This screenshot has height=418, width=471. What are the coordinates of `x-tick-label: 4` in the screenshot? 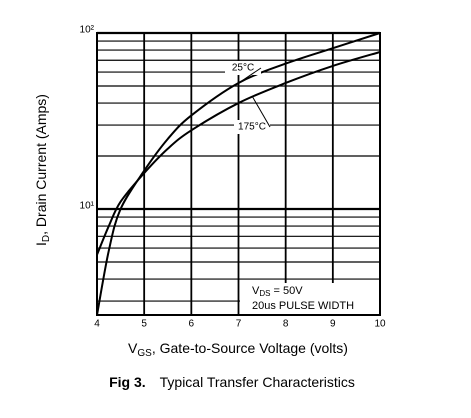 It's located at (97, 324).